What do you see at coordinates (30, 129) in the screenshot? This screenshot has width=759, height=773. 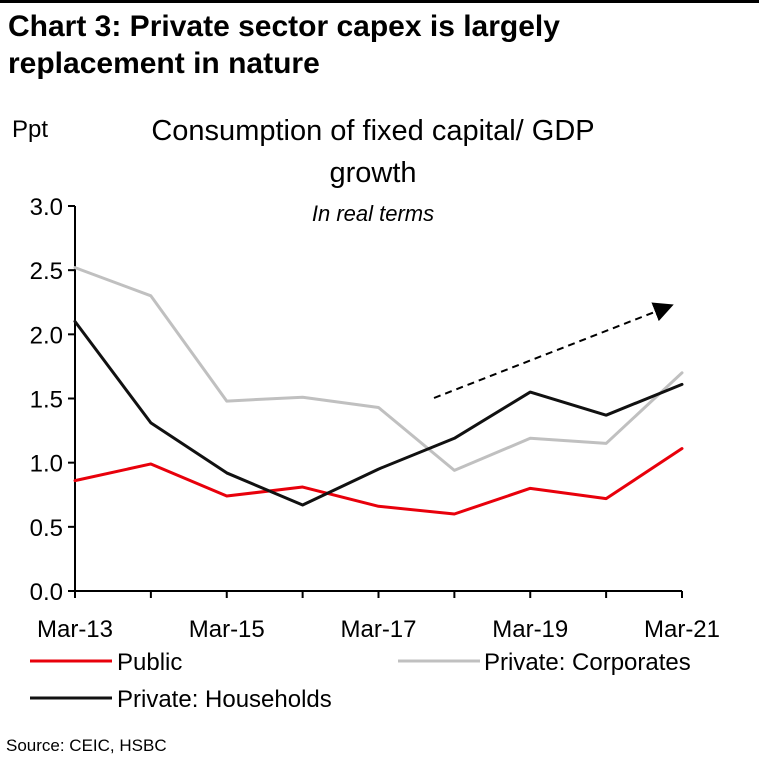 I see `y-axis-label: Ppt` at bounding box center [30, 129].